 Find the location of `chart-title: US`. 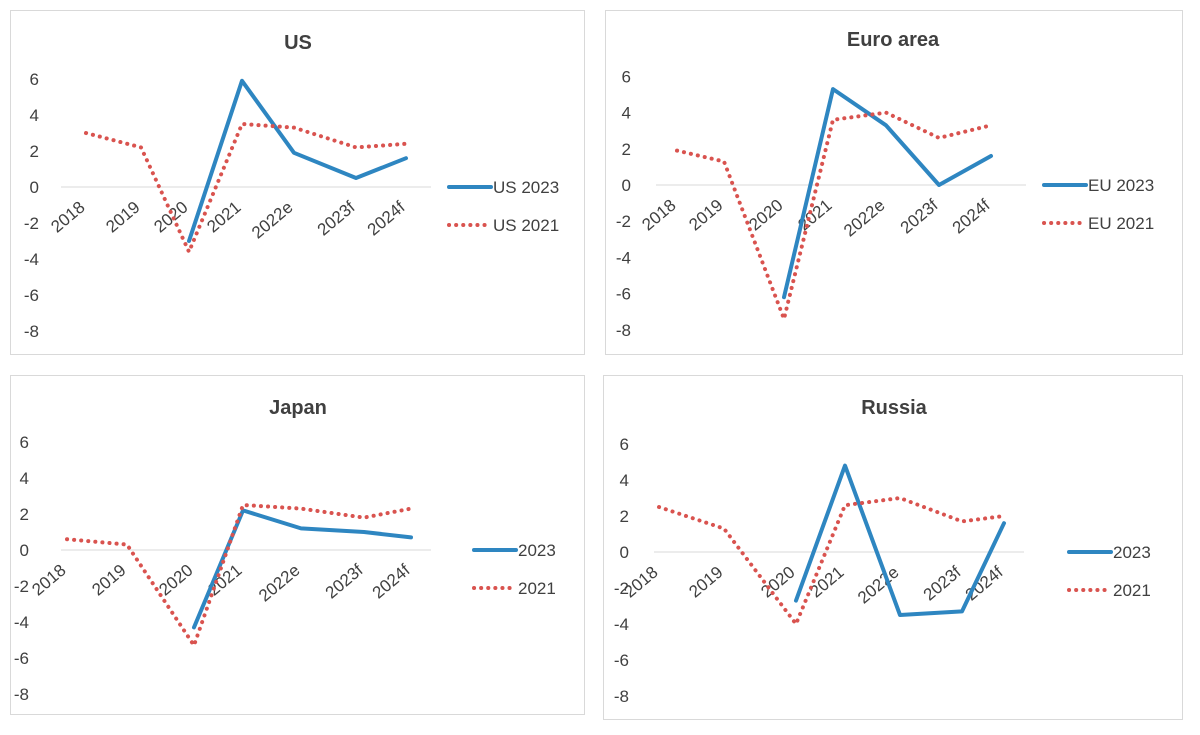

chart-title: US is located at coordinates (298, 43).